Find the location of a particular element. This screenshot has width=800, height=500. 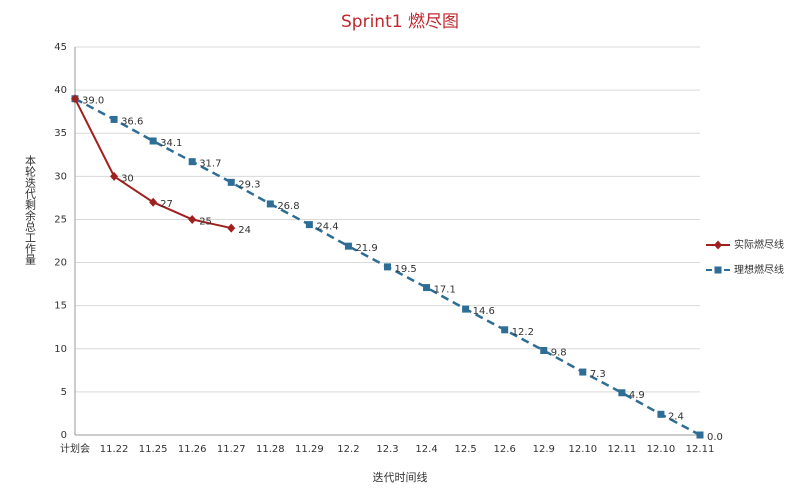

data-label: 24.4 is located at coordinates (327, 227).